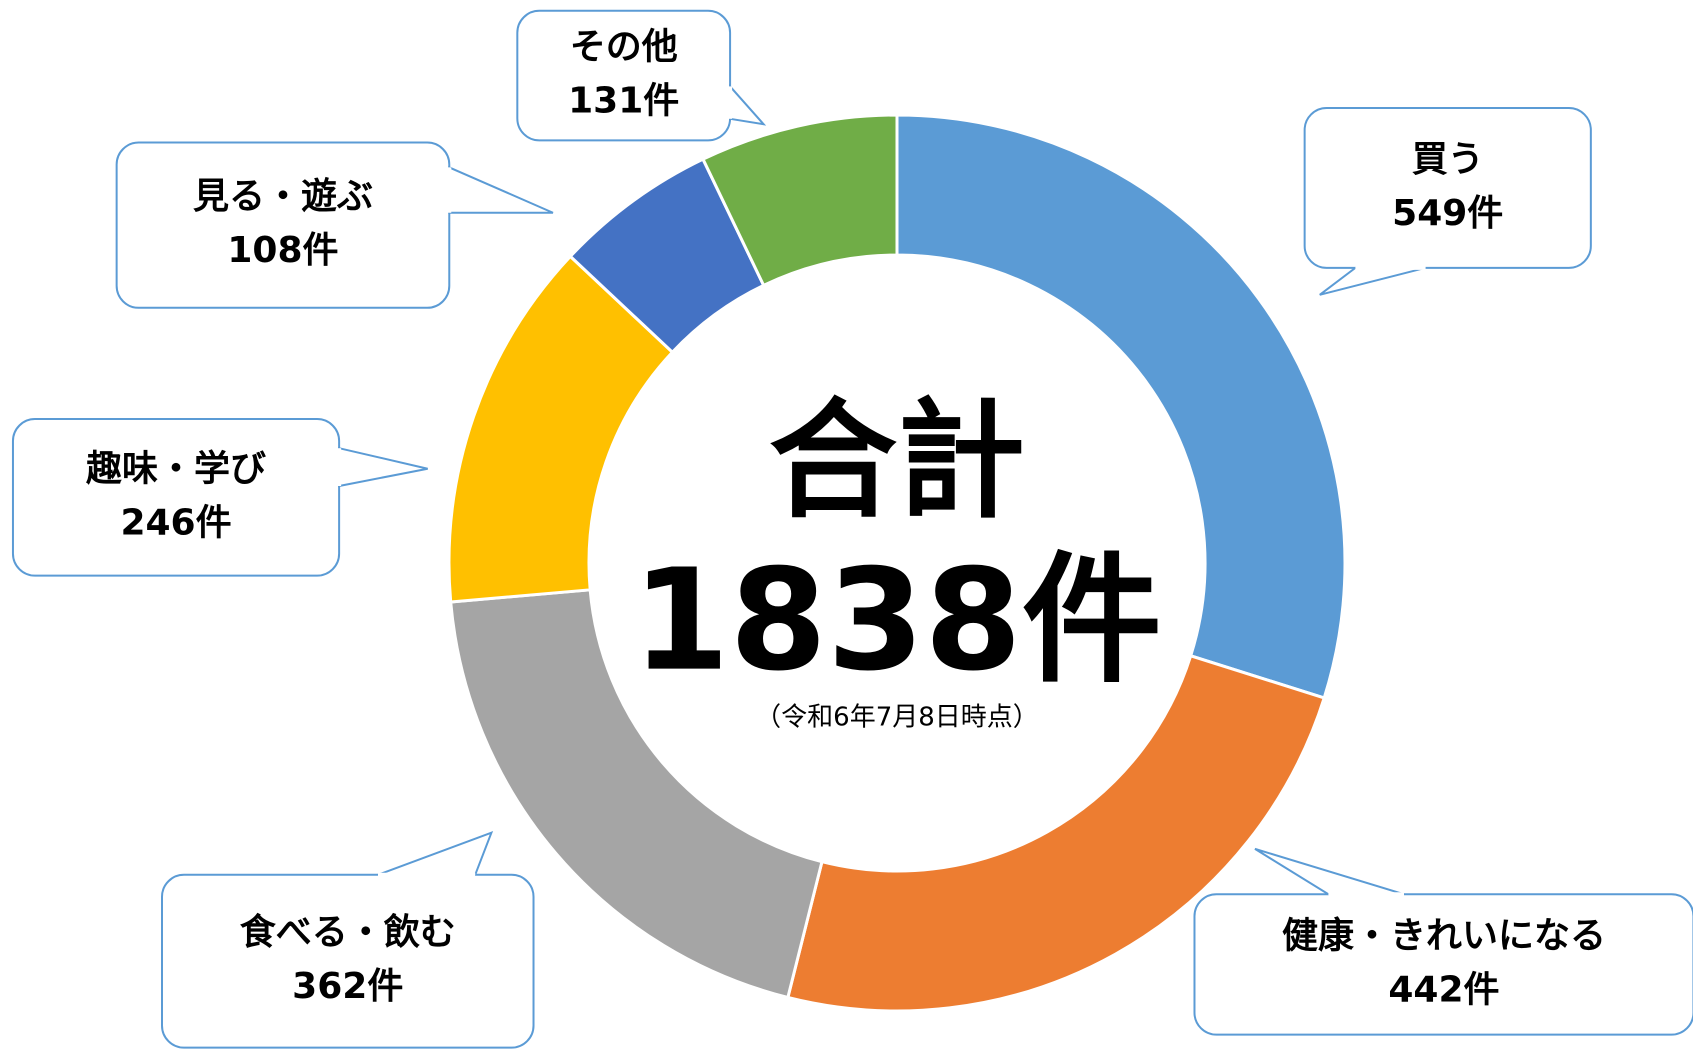 The height and width of the screenshot is (1051, 1693). What do you see at coordinates (897, 461) in the screenshot?
I see `center-title: 合計` at bounding box center [897, 461].